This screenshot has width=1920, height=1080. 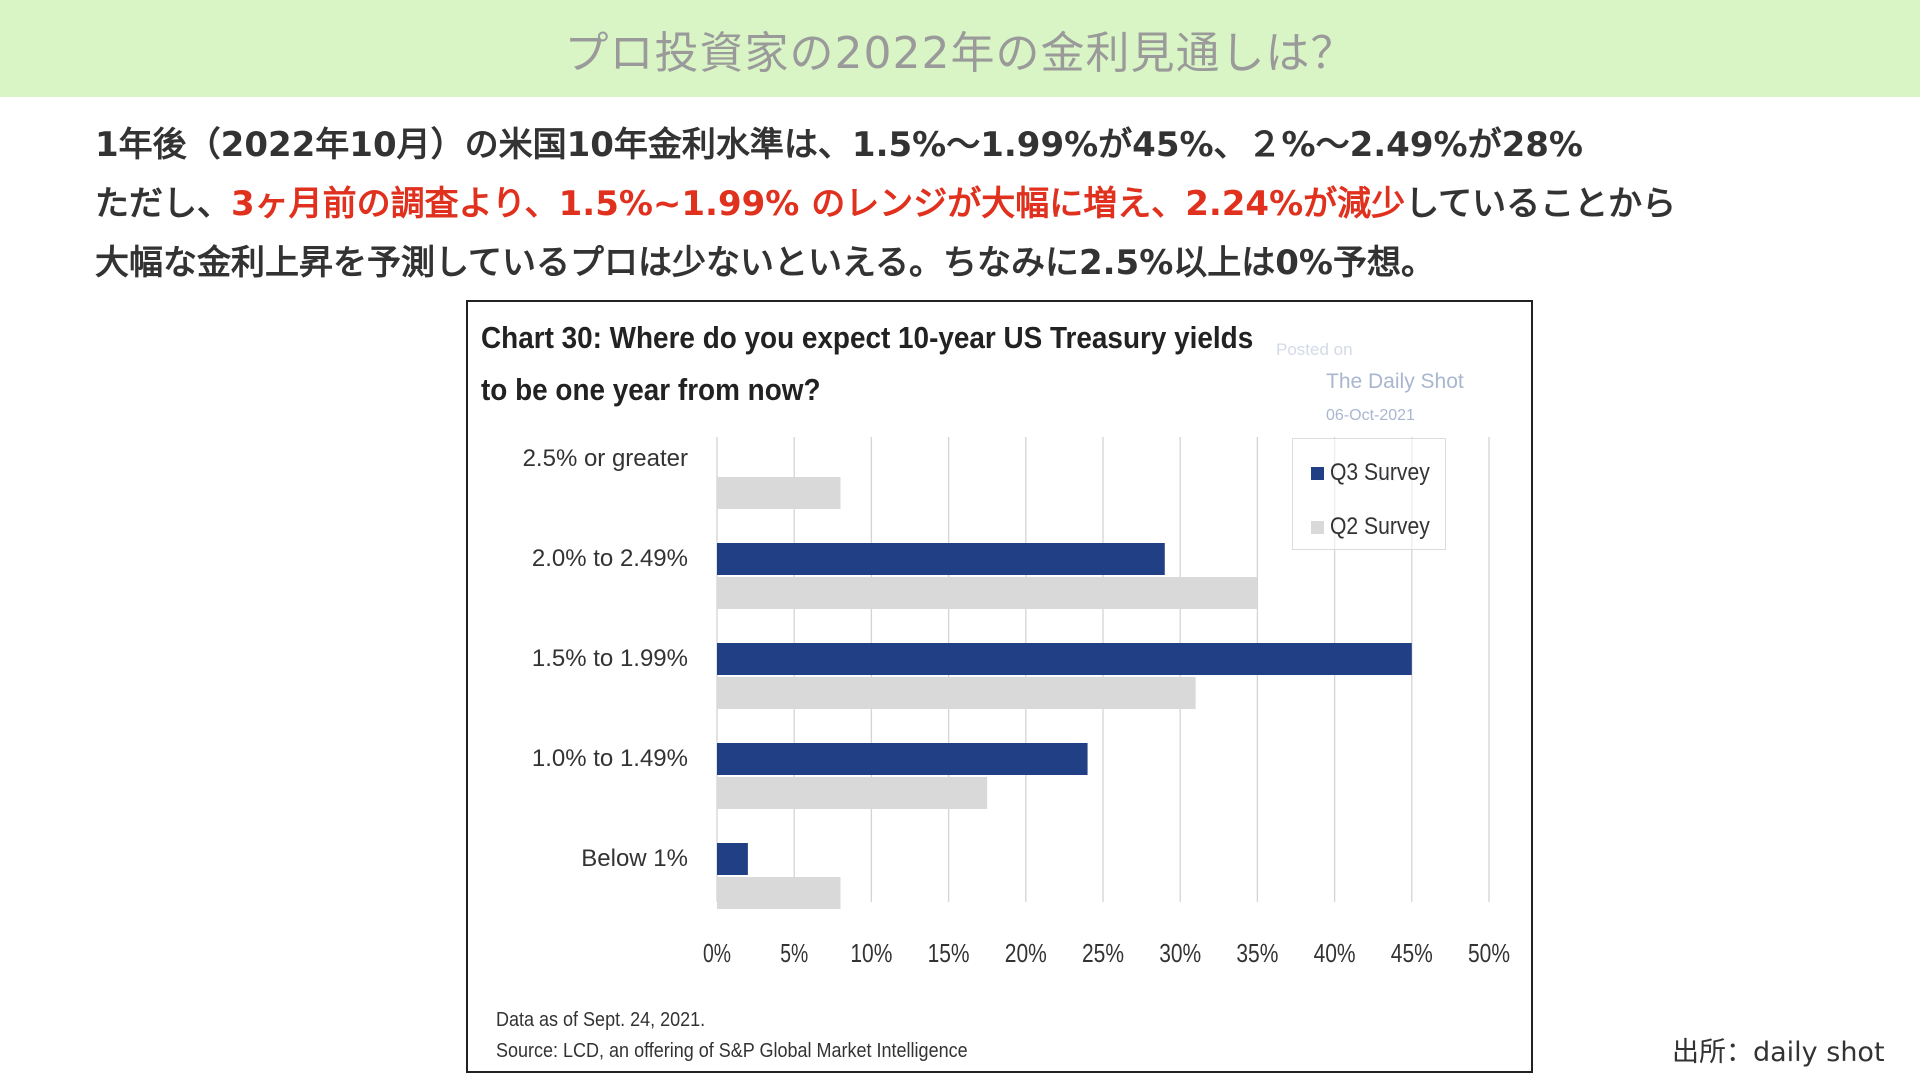 What do you see at coordinates (960, 53) in the screenshot?
I see `page-title: プロ投資家の2022年の金利見通しは？` at bounding box center [960, 53].